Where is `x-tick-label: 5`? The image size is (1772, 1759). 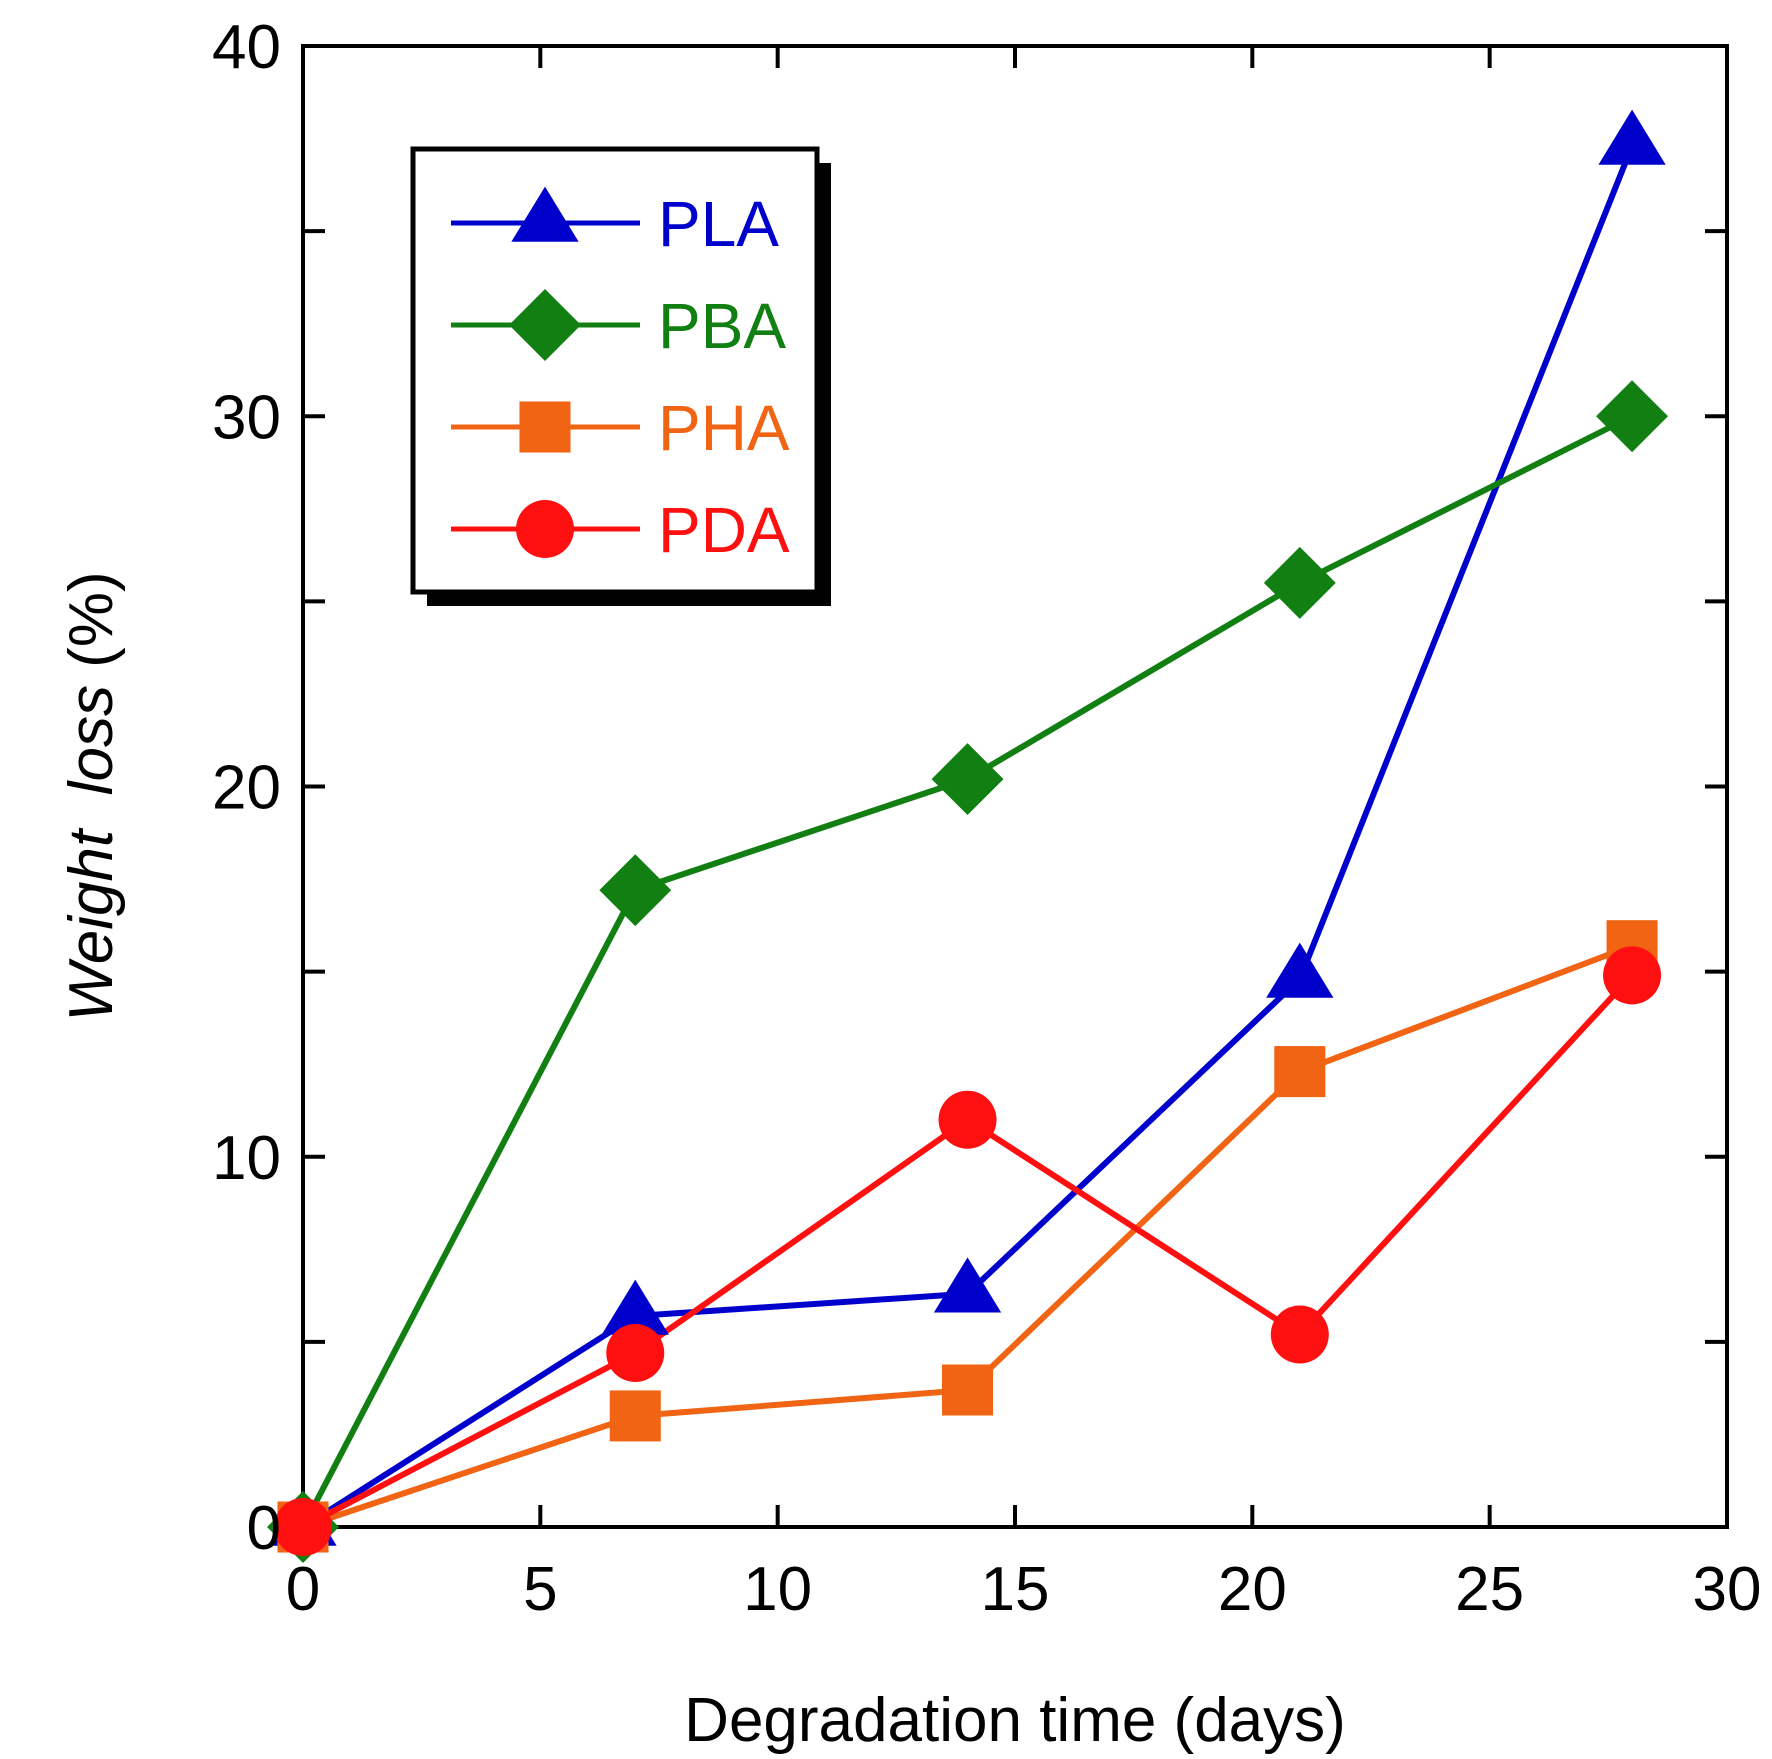
x-tick-label: 5 is located at coordinates (540, 1589).